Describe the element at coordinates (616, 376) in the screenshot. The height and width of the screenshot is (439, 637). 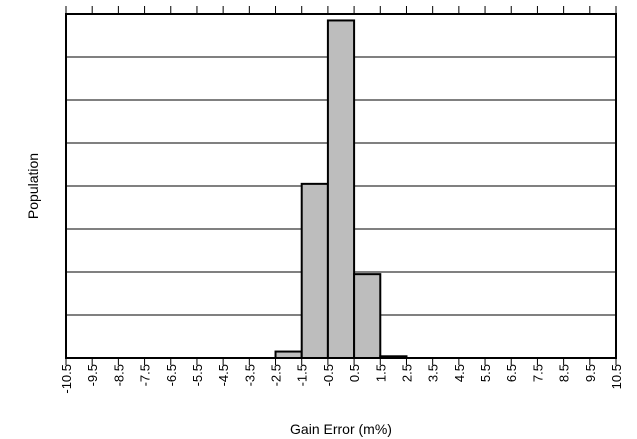
I see `x-tick-label: 10.5` at that location.